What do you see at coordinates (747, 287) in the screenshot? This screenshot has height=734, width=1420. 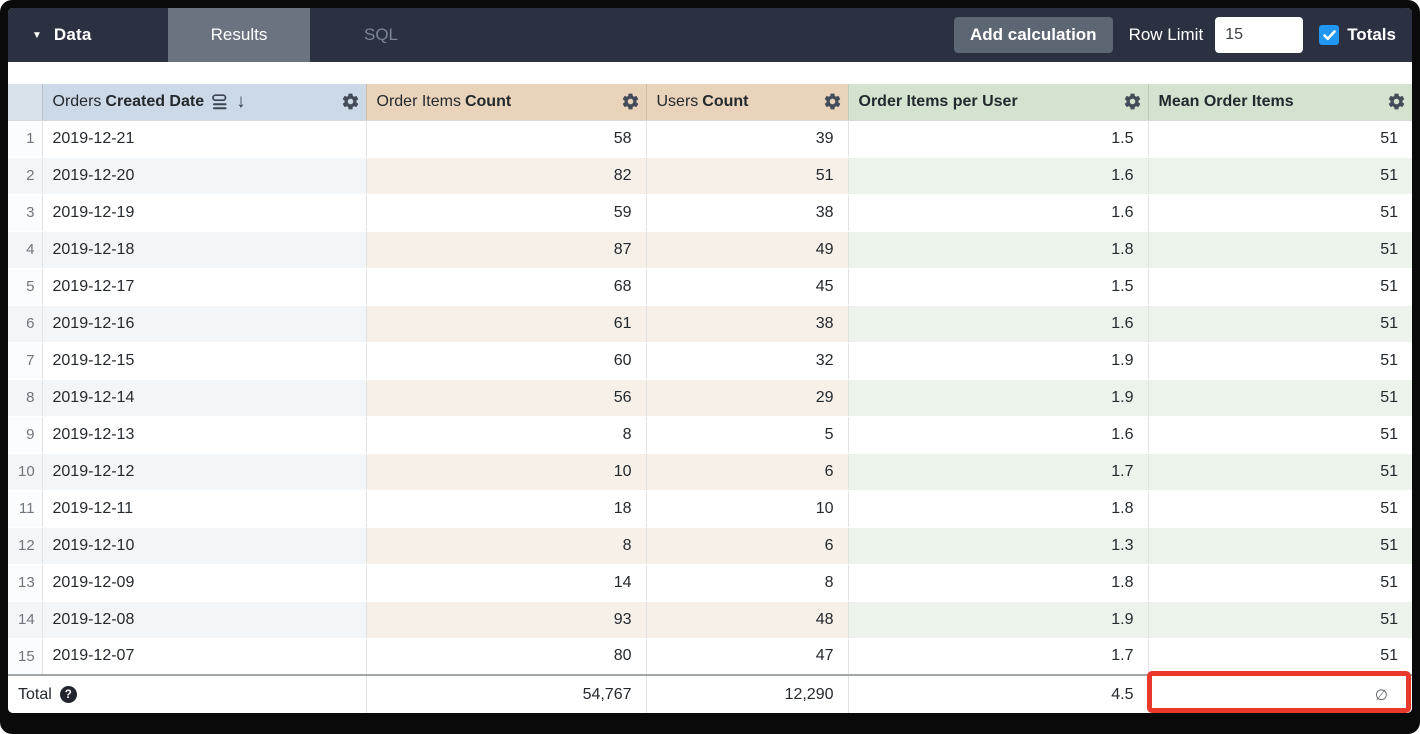 I see `cell-users-count: 45` at bounding box center [747, 287].